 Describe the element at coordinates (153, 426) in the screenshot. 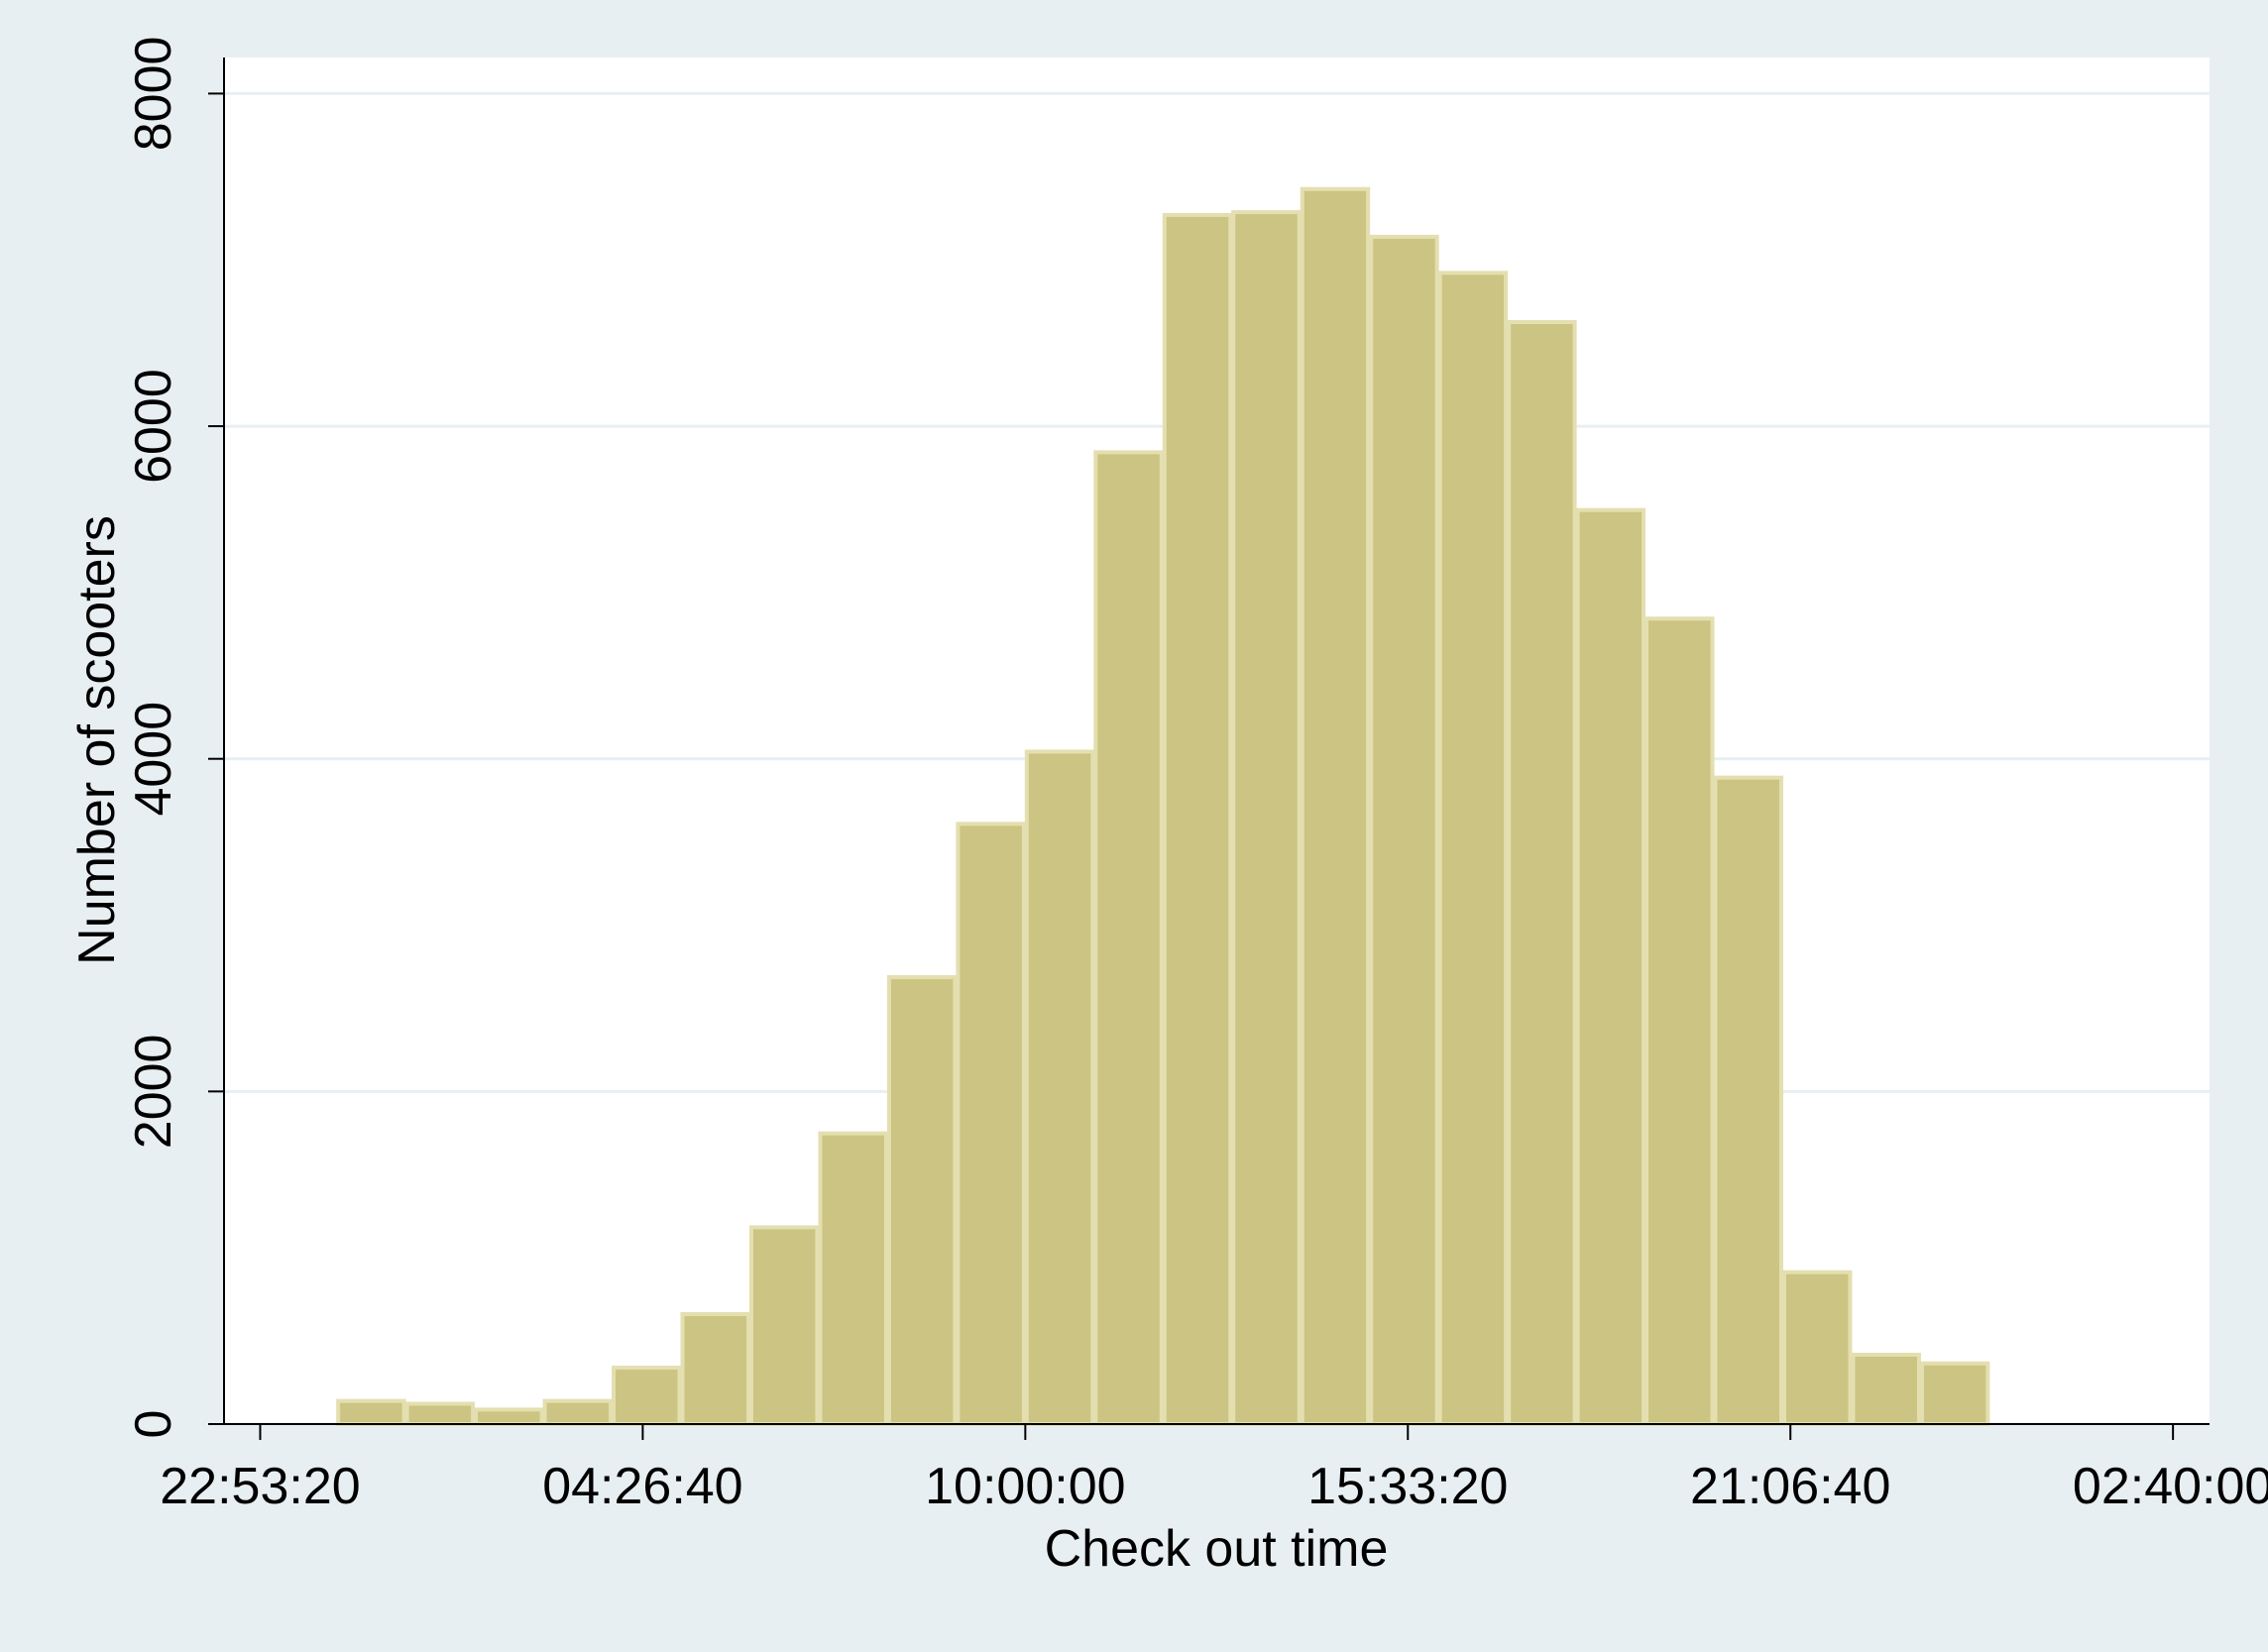

I see `y-tick-label: 6000` at that location.